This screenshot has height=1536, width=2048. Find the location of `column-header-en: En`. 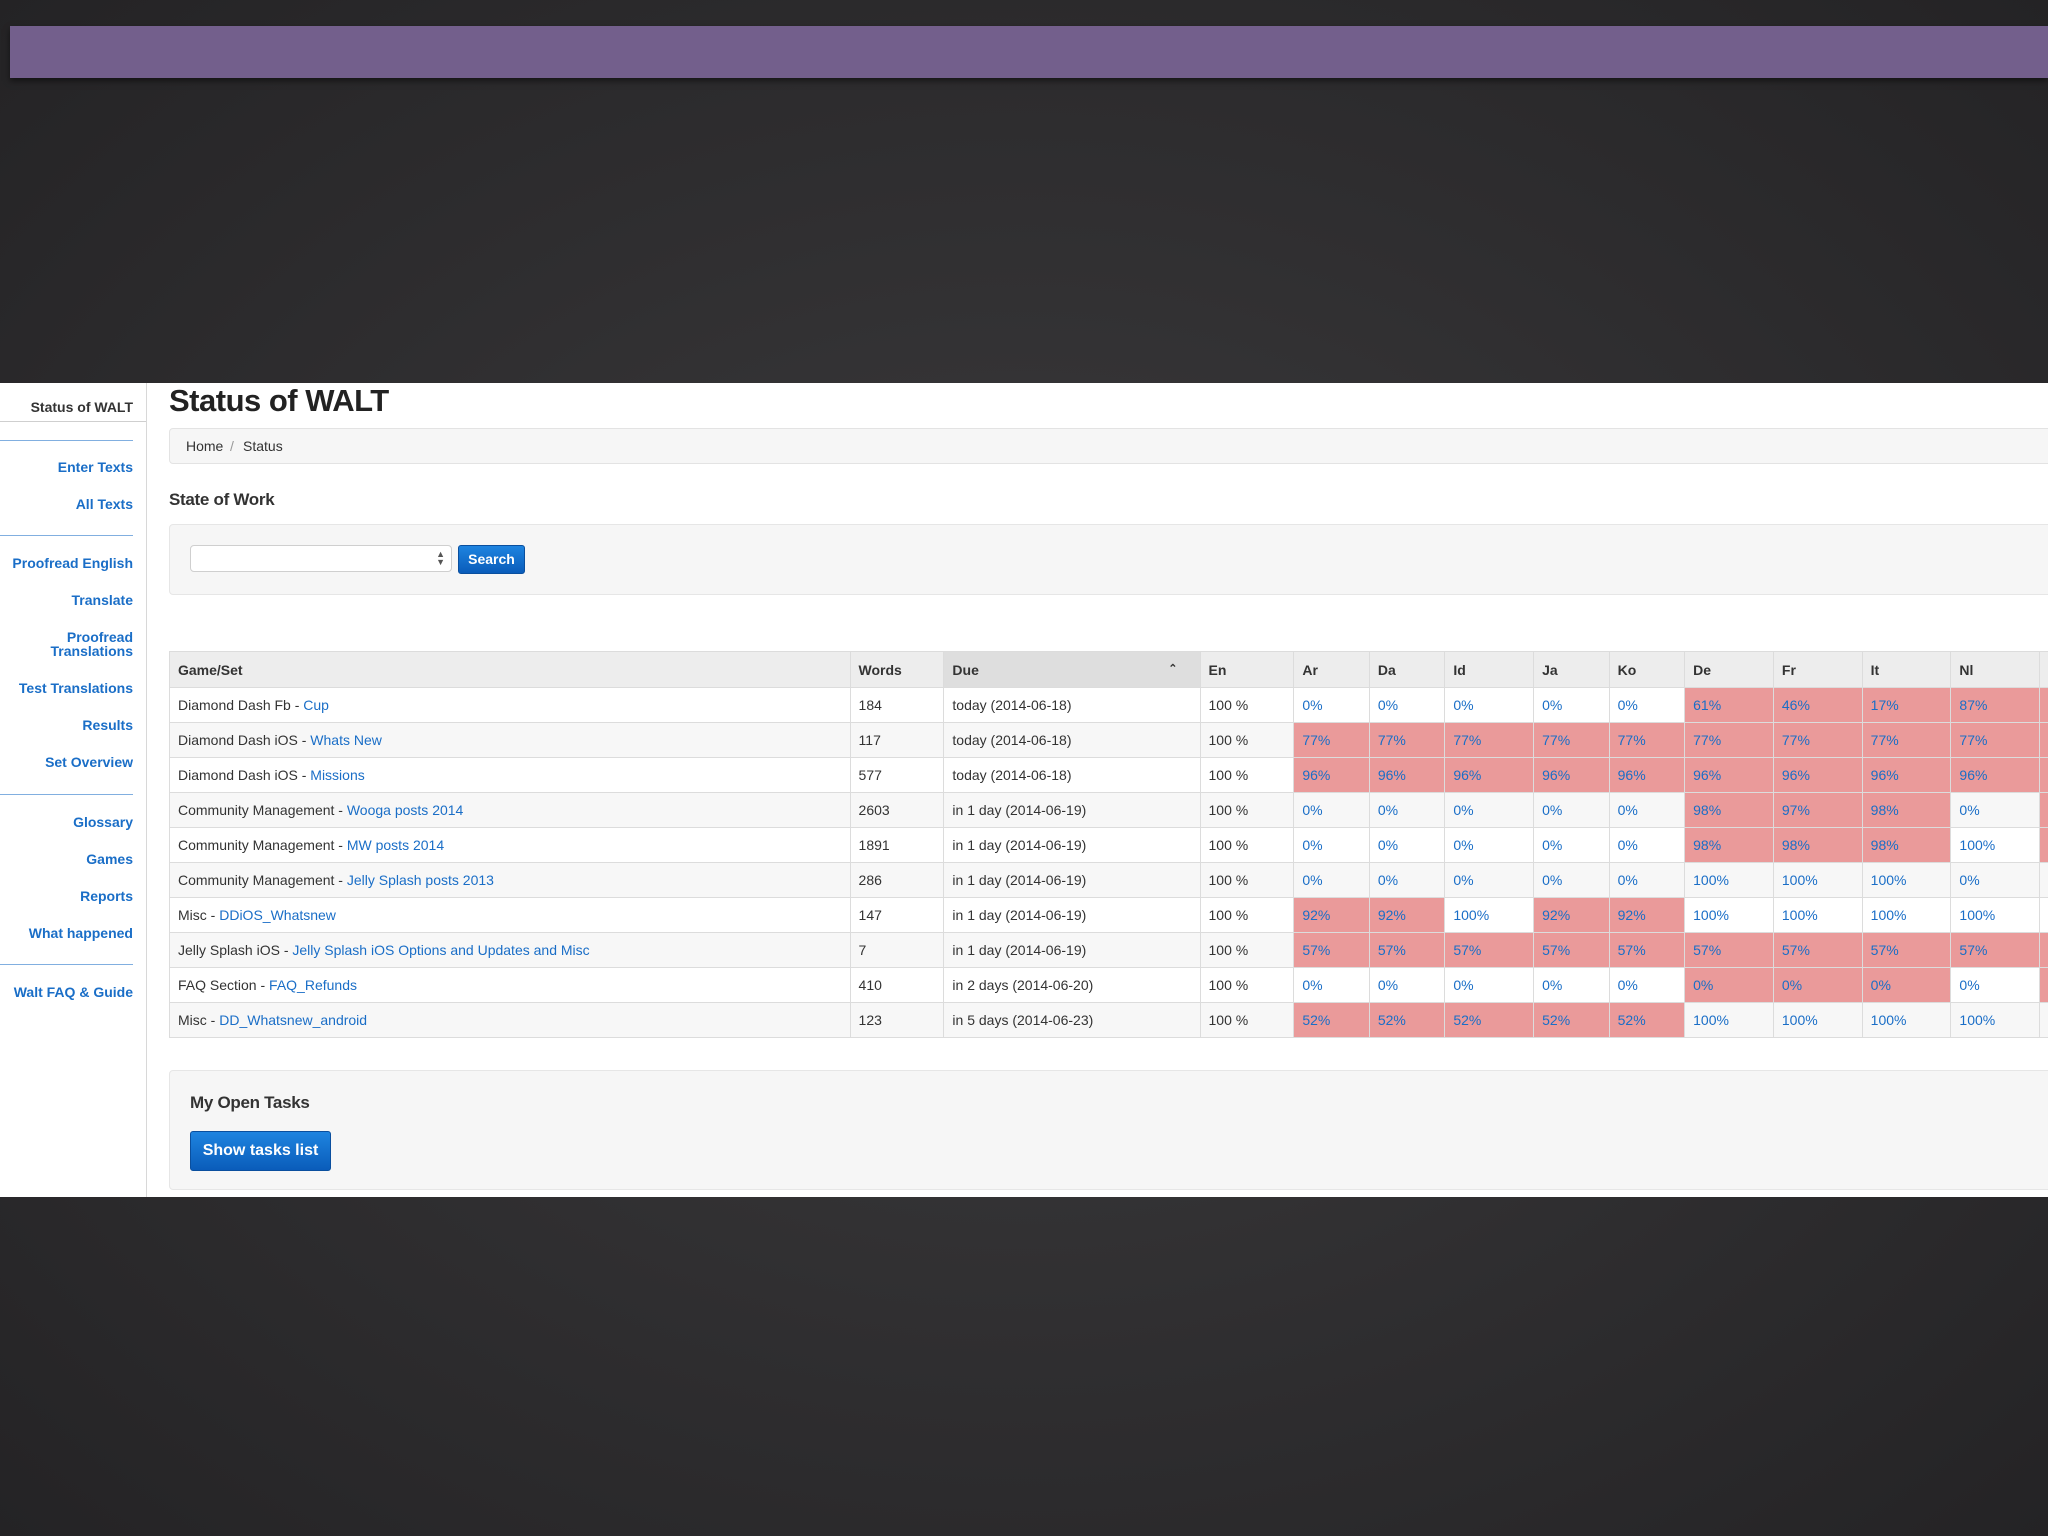

column-header-en: En is located at coordinates (1247, 669).